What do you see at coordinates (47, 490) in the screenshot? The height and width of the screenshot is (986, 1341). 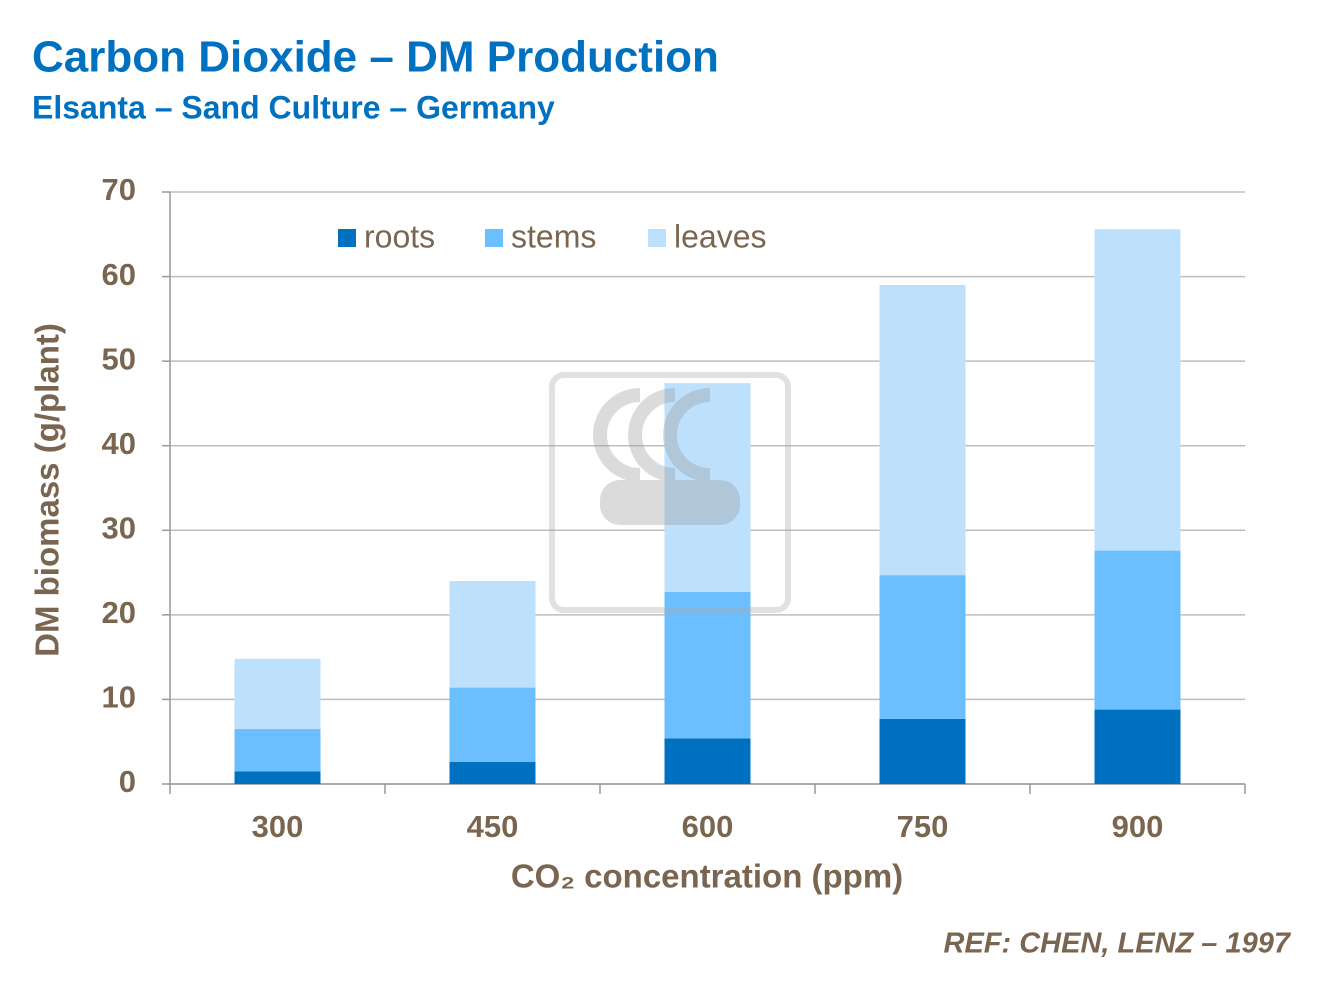 I see `y-axis-title: DM biomass (g/plant)` at bounding box center [47, 490].